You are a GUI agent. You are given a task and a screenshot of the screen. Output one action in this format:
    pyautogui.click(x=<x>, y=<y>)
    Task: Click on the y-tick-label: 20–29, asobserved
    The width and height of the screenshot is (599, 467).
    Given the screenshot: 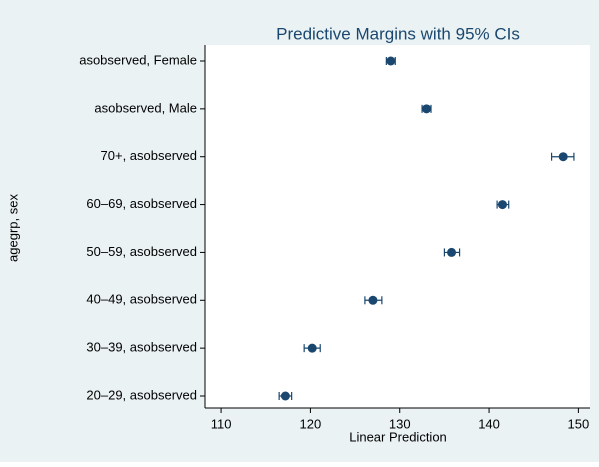 What is the action you would take?
    pyautogui.click(x=141, y=394)
    